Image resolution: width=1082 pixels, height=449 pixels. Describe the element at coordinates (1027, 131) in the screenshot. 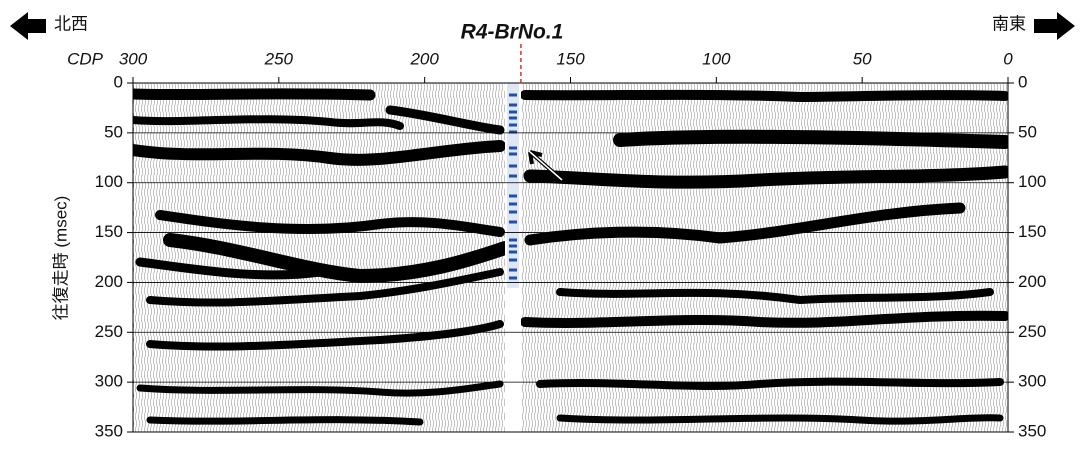

I see `y-tick-label-right: 50` at that location.